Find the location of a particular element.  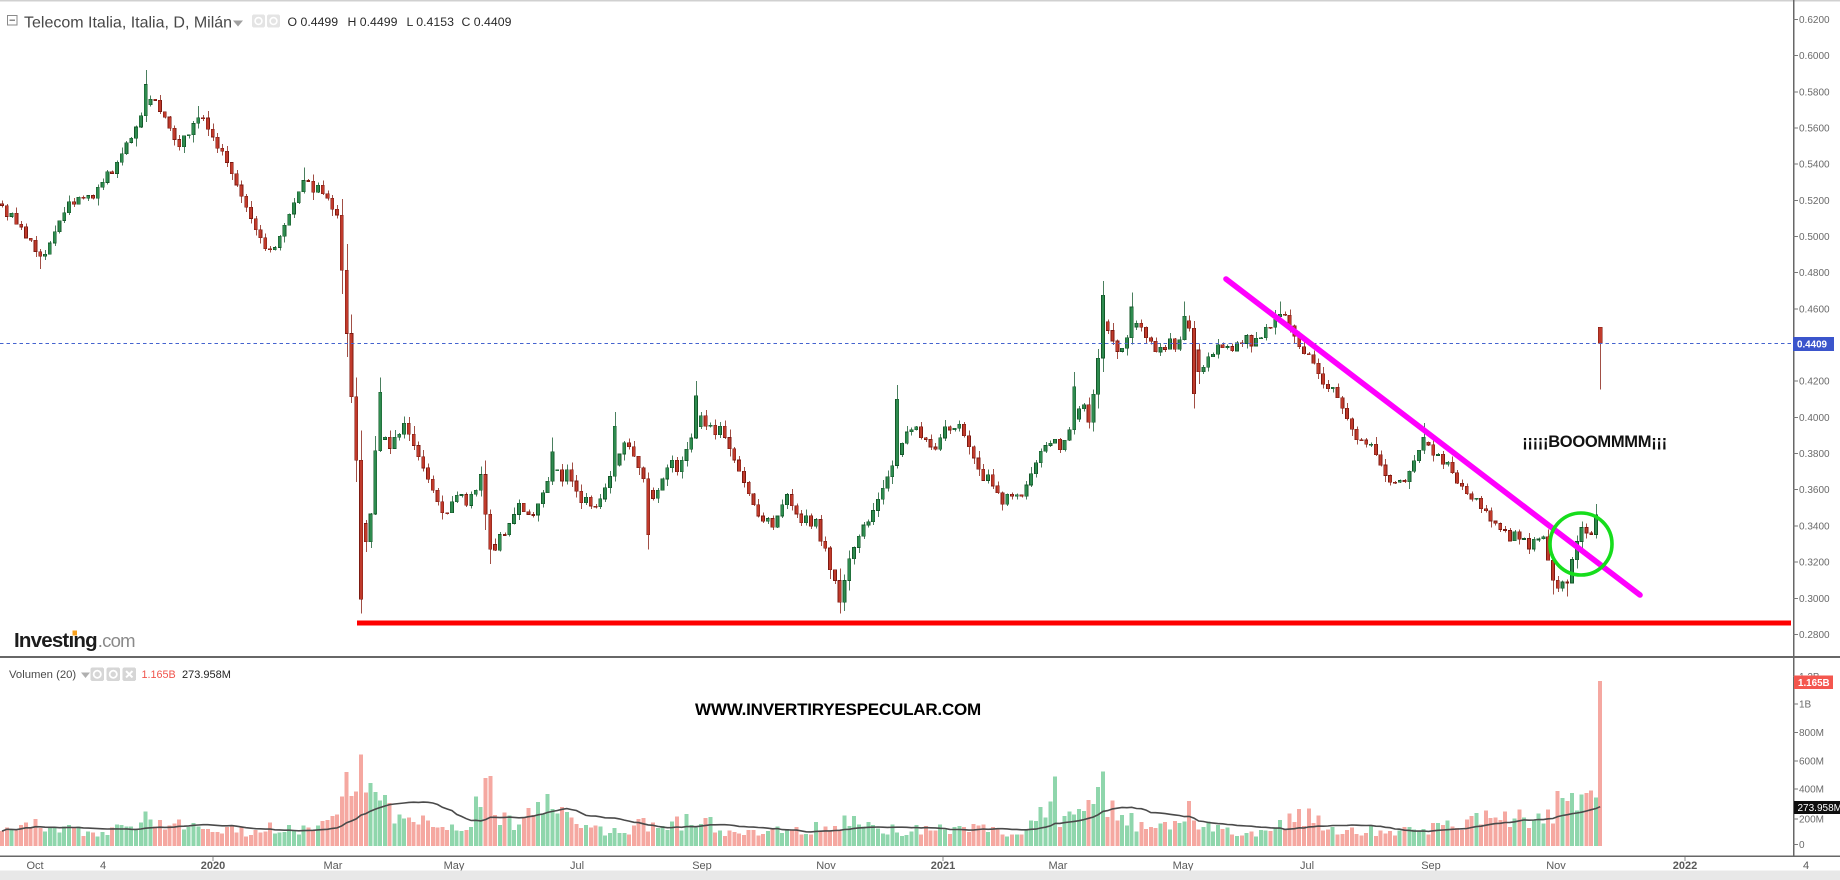

svg-text: Oct is located at coordinates (34, 866).